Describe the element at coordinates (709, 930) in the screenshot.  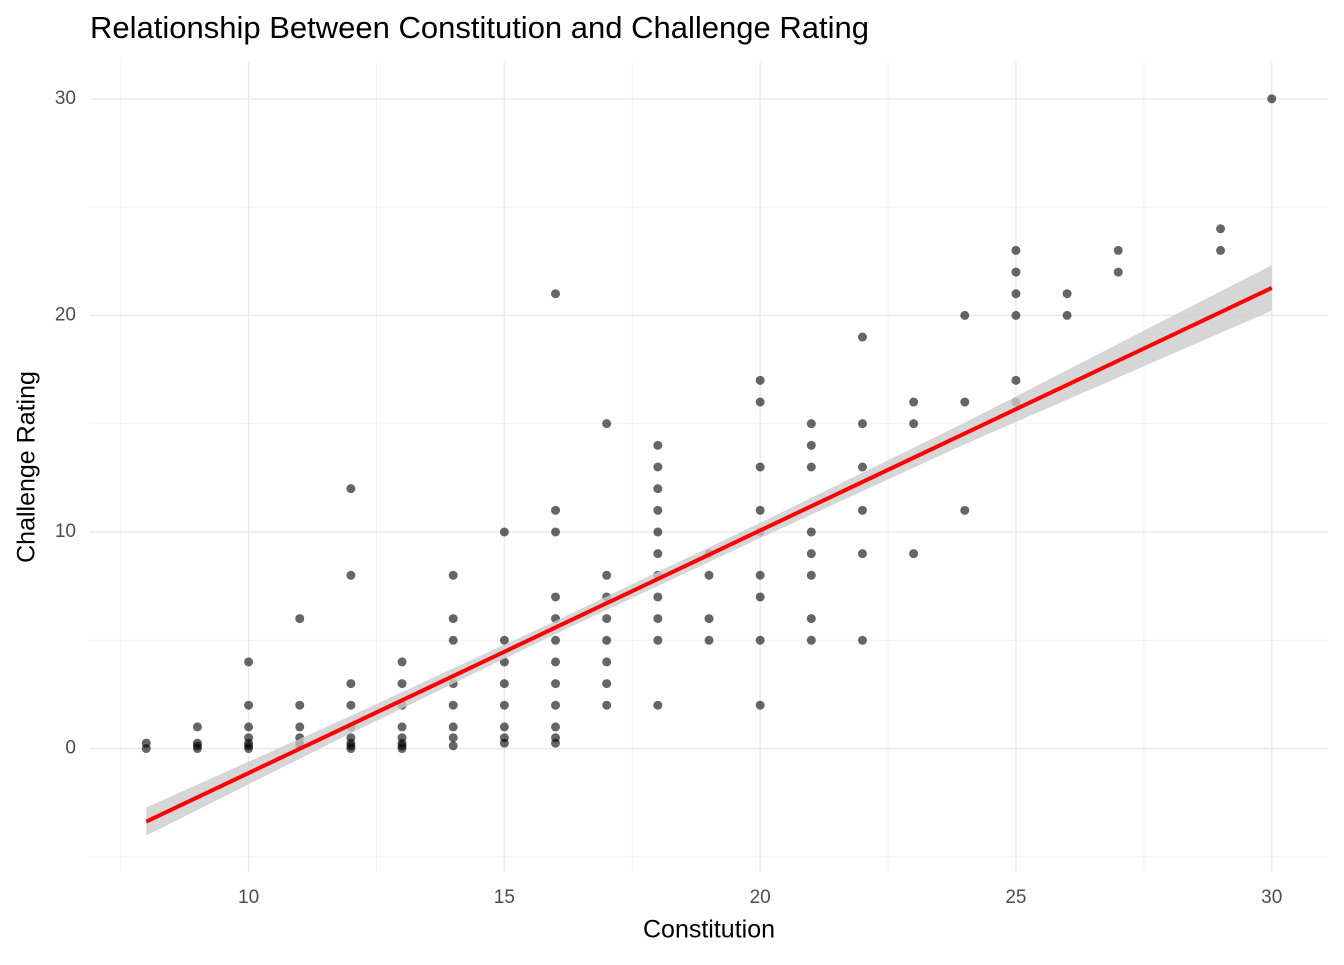
I see `x-axis-label: Constitution` at that location.